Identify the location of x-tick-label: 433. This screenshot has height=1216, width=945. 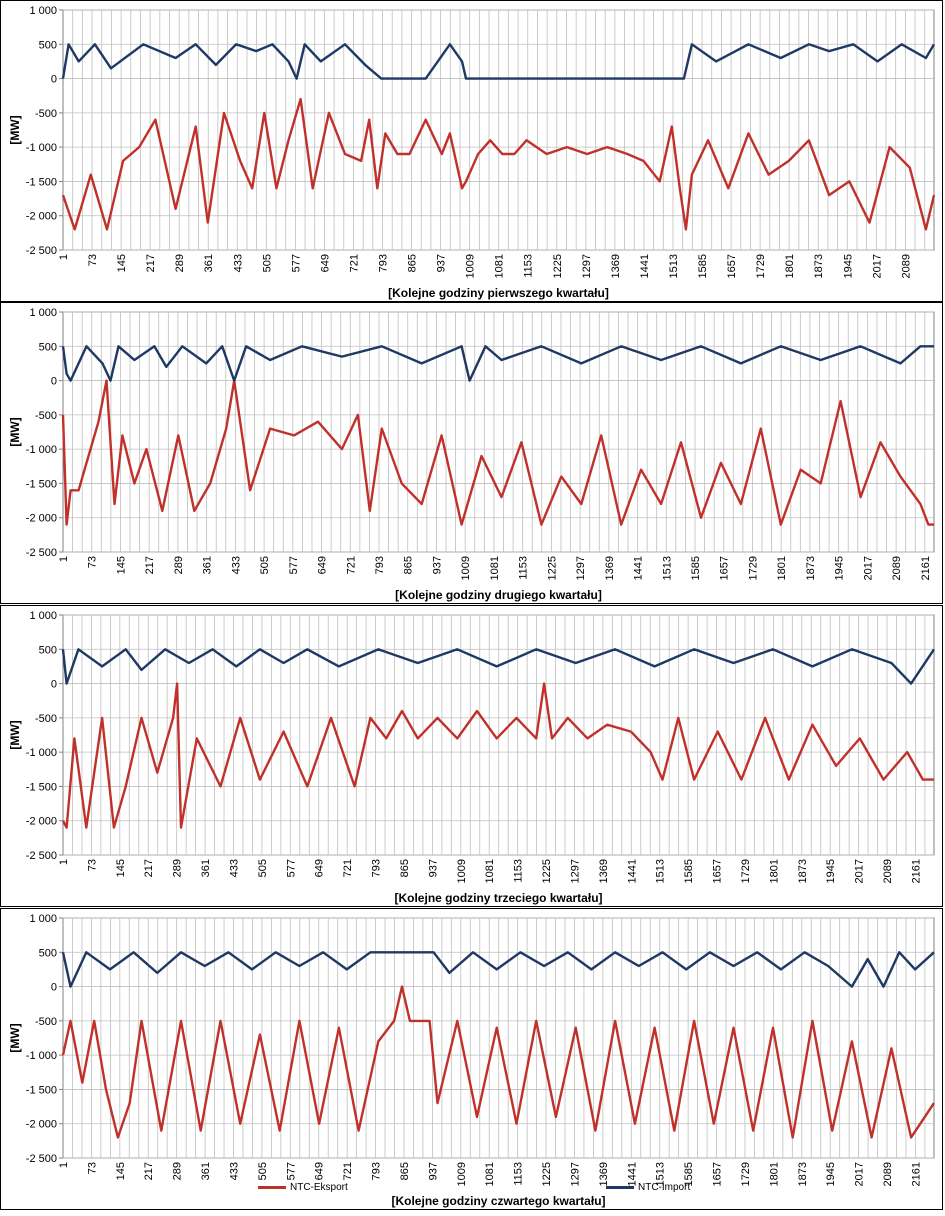
(234, 868).